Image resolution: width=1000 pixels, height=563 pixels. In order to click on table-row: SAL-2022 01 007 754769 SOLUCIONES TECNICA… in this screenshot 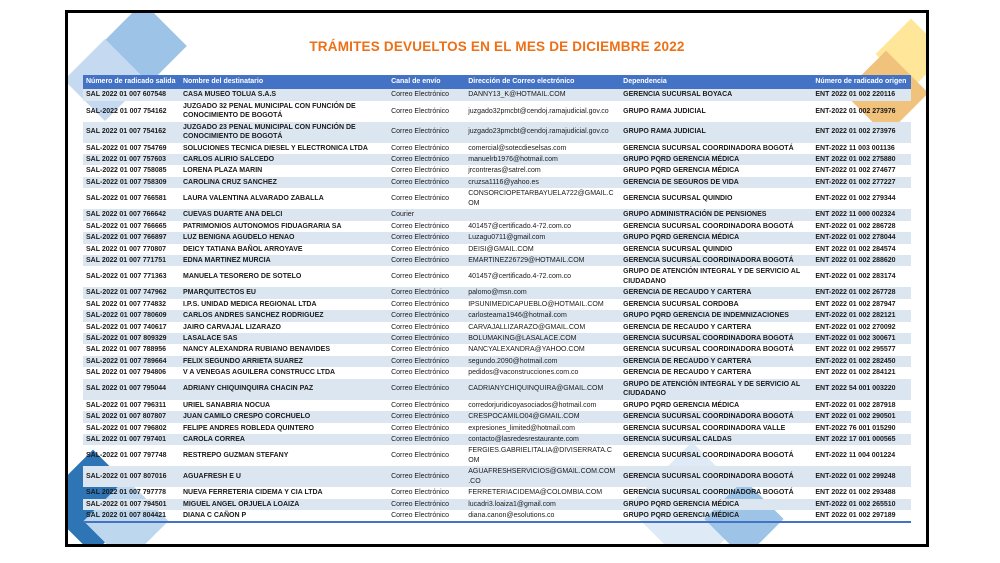, I will do `click(497, 148)`.